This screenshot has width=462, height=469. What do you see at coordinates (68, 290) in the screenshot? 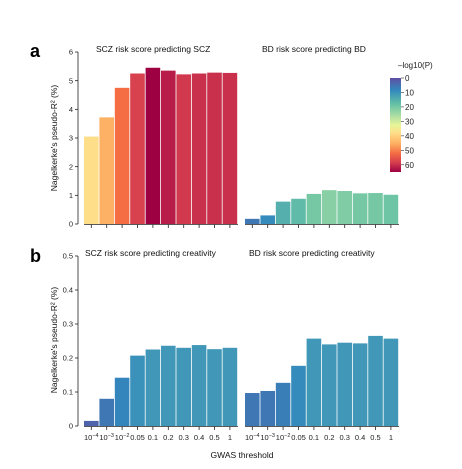
I see `y-tick-label: 0.4` at bounding box center [68, 290].